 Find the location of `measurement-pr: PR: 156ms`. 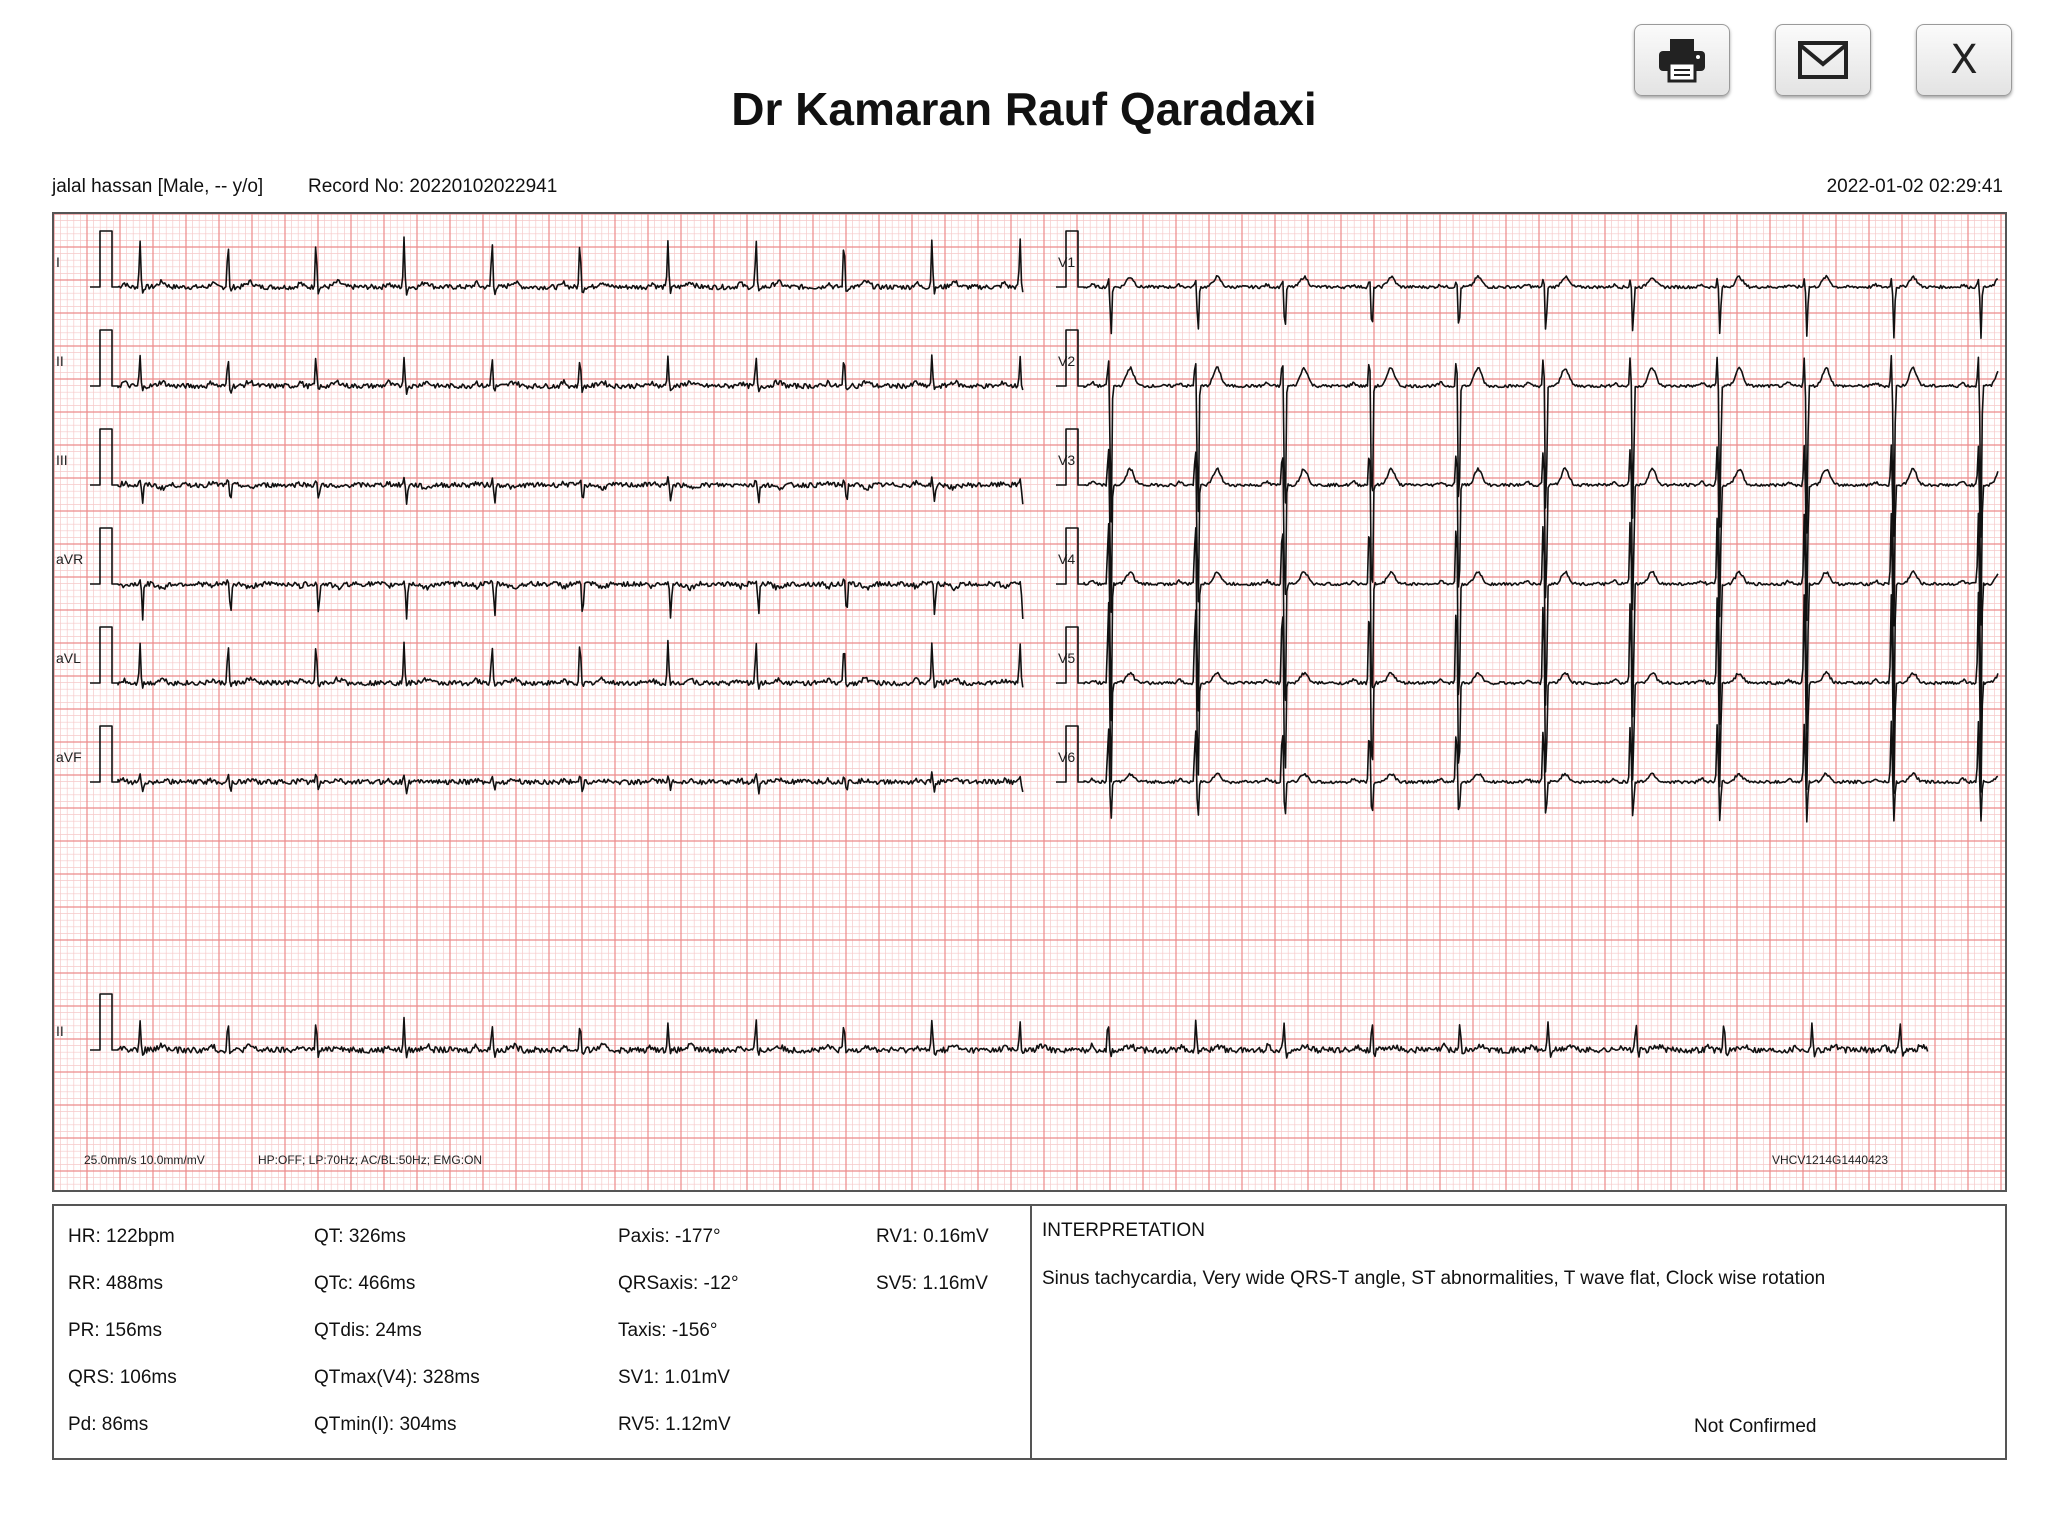

measurement-pr: PR: 156ms is located at coordinates (115, 1330).